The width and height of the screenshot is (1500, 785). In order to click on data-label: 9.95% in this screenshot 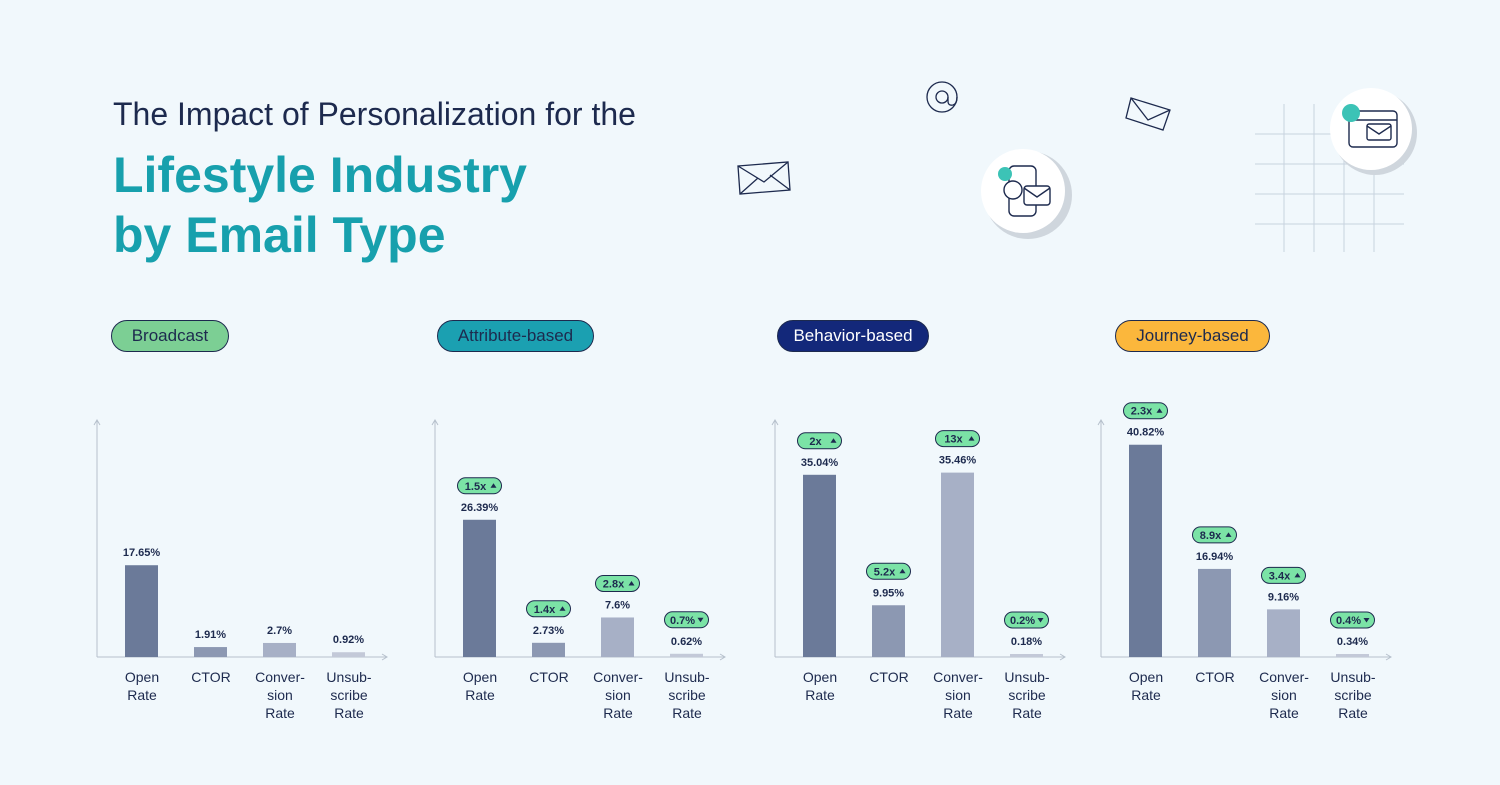, I will do `click(888, 593)`.